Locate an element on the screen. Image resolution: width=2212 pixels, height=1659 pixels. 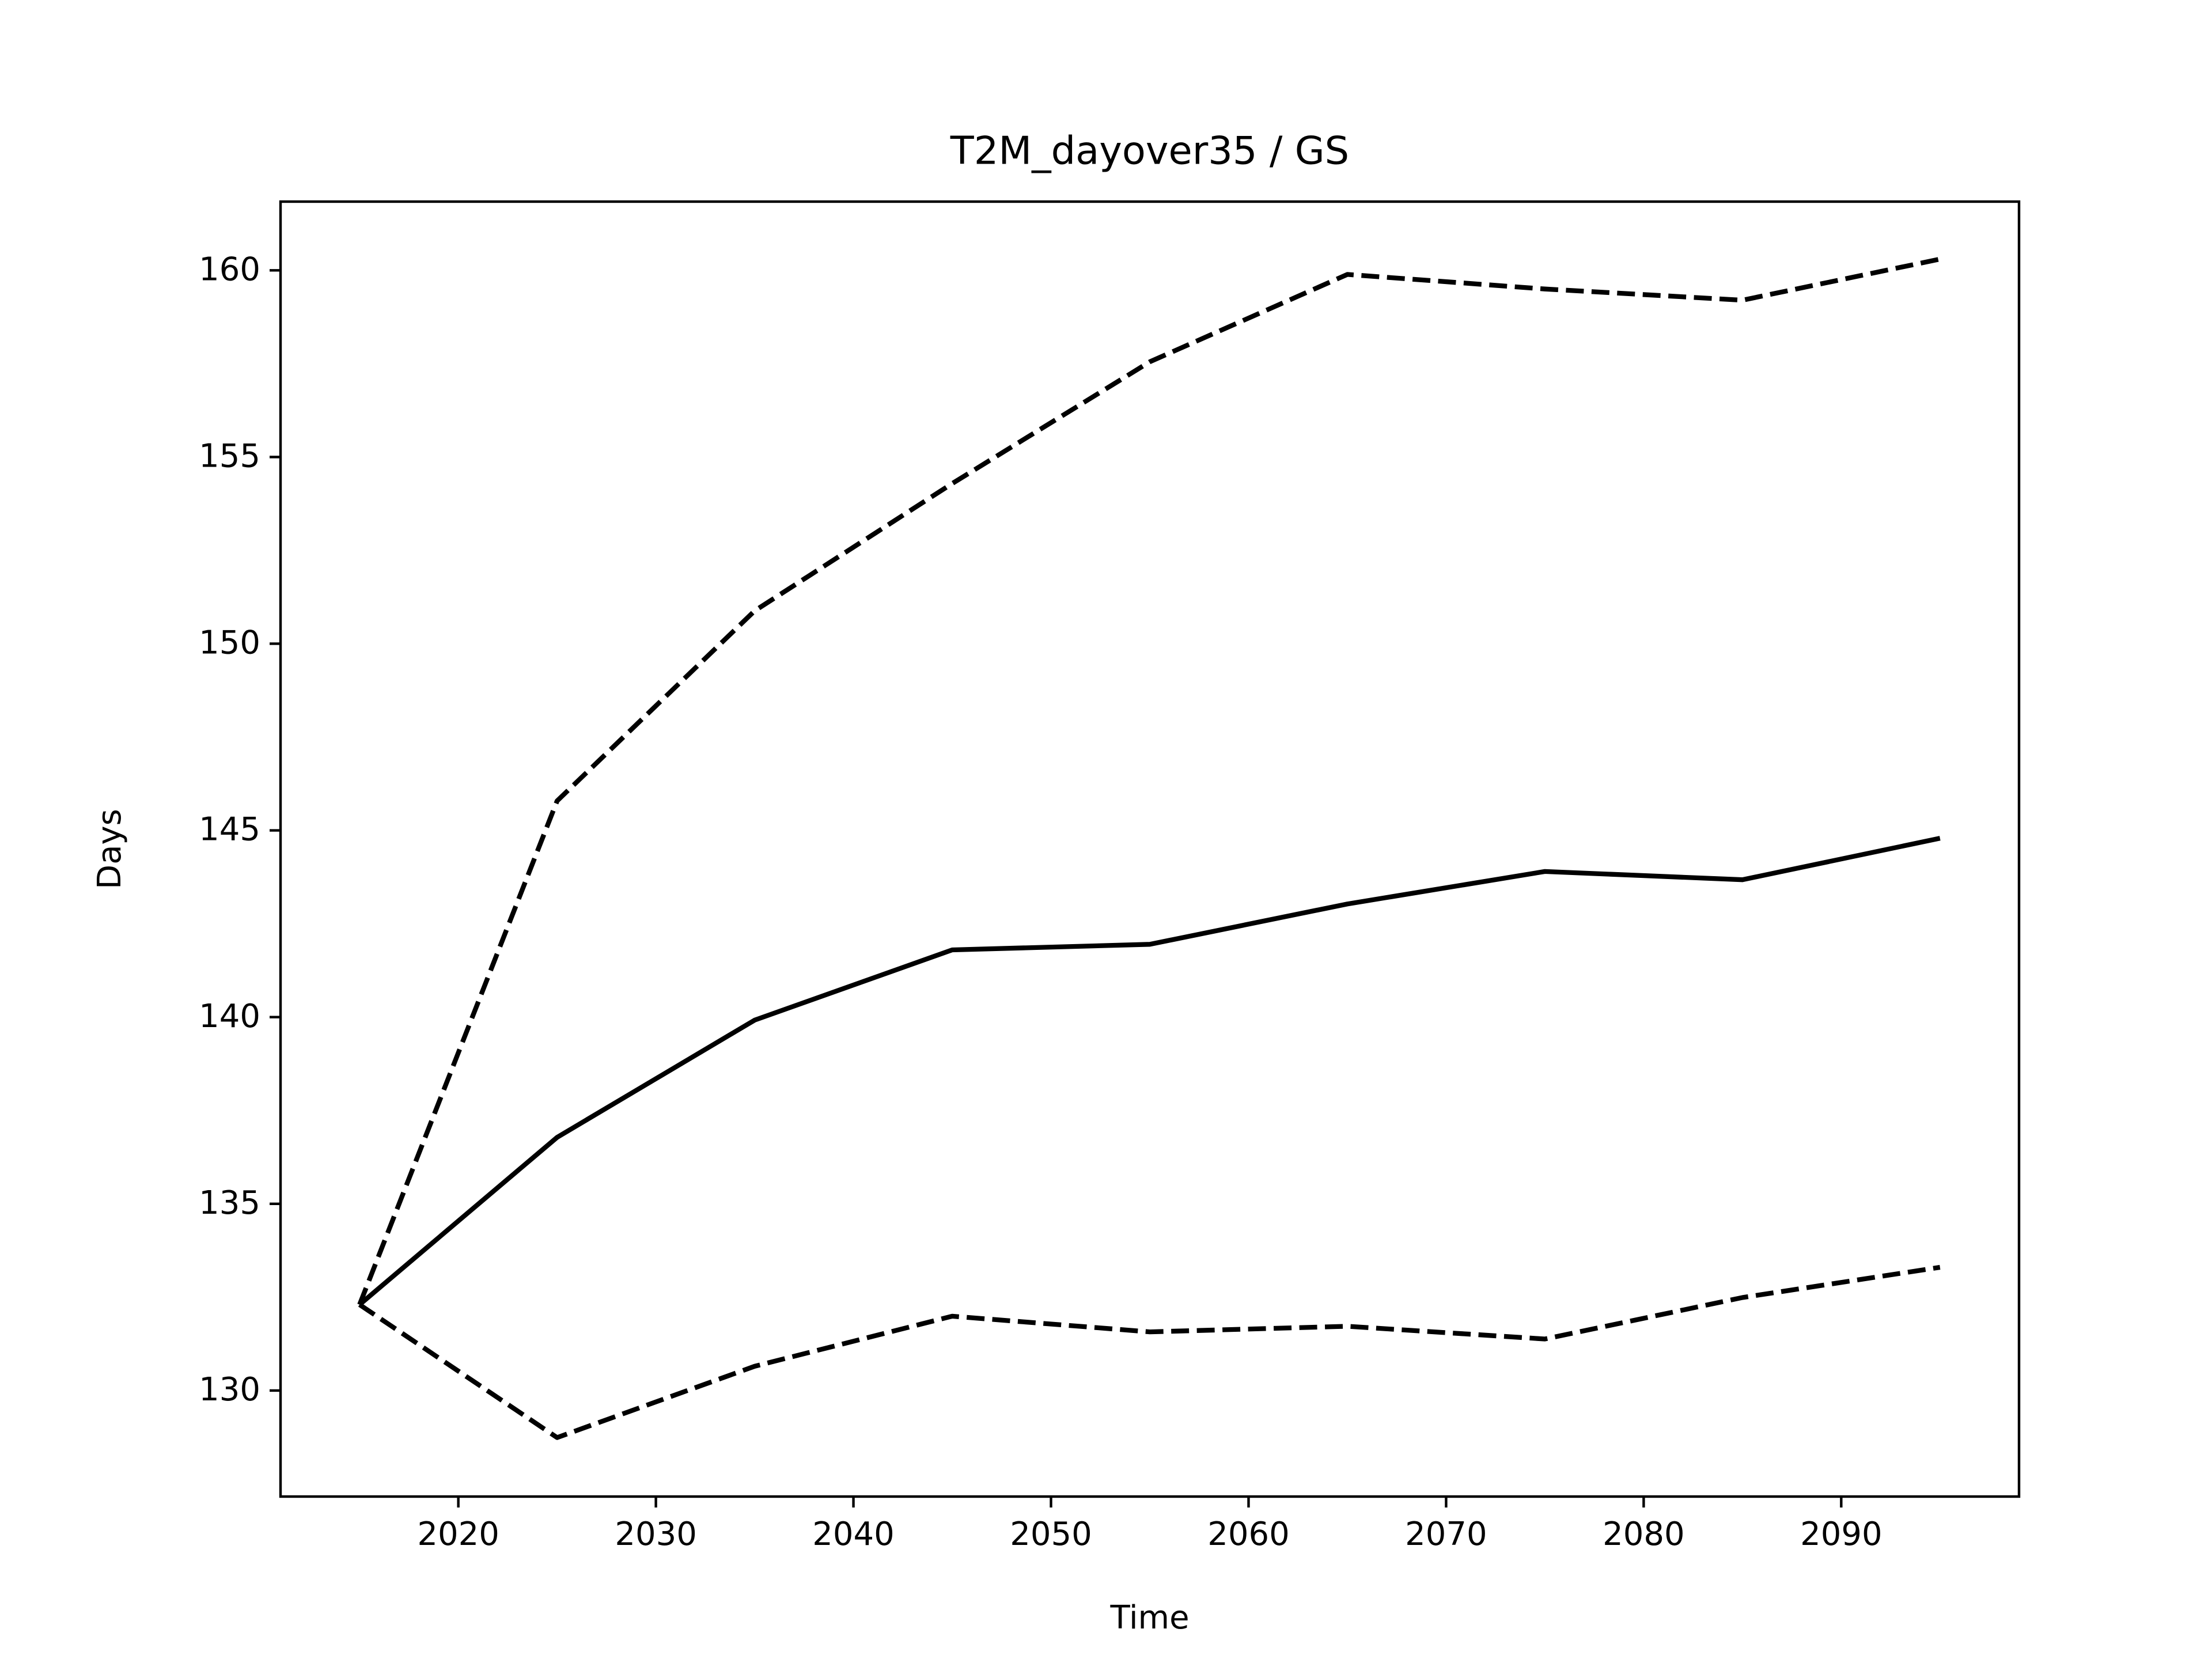
y-axis-label: Days is located at coordinates (109, 849).